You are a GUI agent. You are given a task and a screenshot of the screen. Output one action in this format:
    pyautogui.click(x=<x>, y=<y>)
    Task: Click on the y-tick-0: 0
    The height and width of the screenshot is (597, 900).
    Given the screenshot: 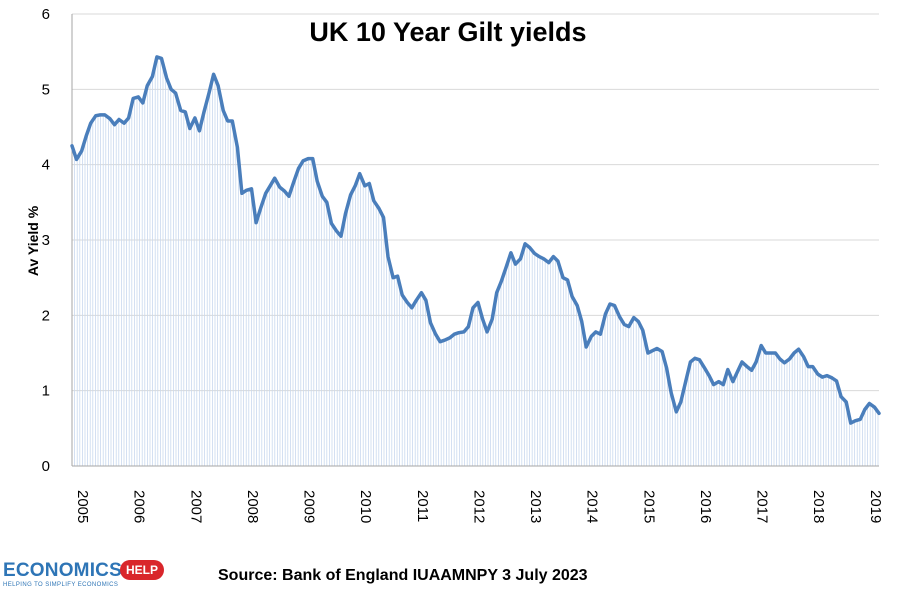 What is the action you would take?
    pyautogui.click(x=46, y=466)
    